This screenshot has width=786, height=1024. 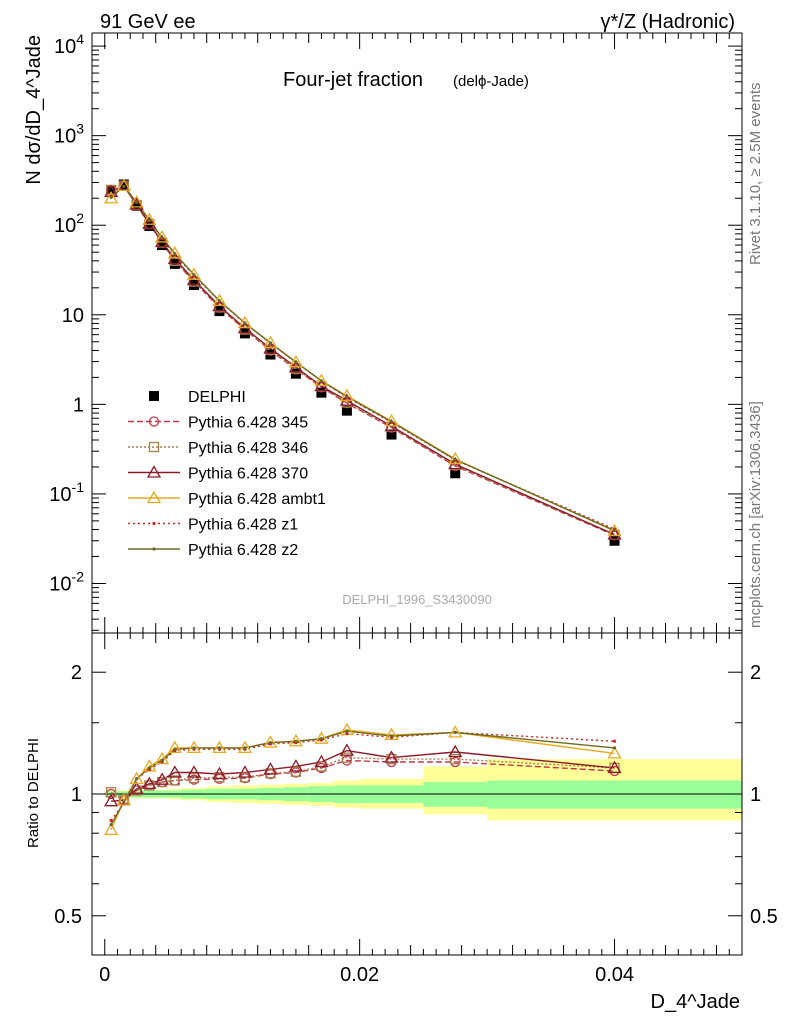 What do you see at coordinates (257, 499) in the screenshot?
I see `legend-label-4: Pythia 6.428 ambt1` at bounding box center [257, 499].